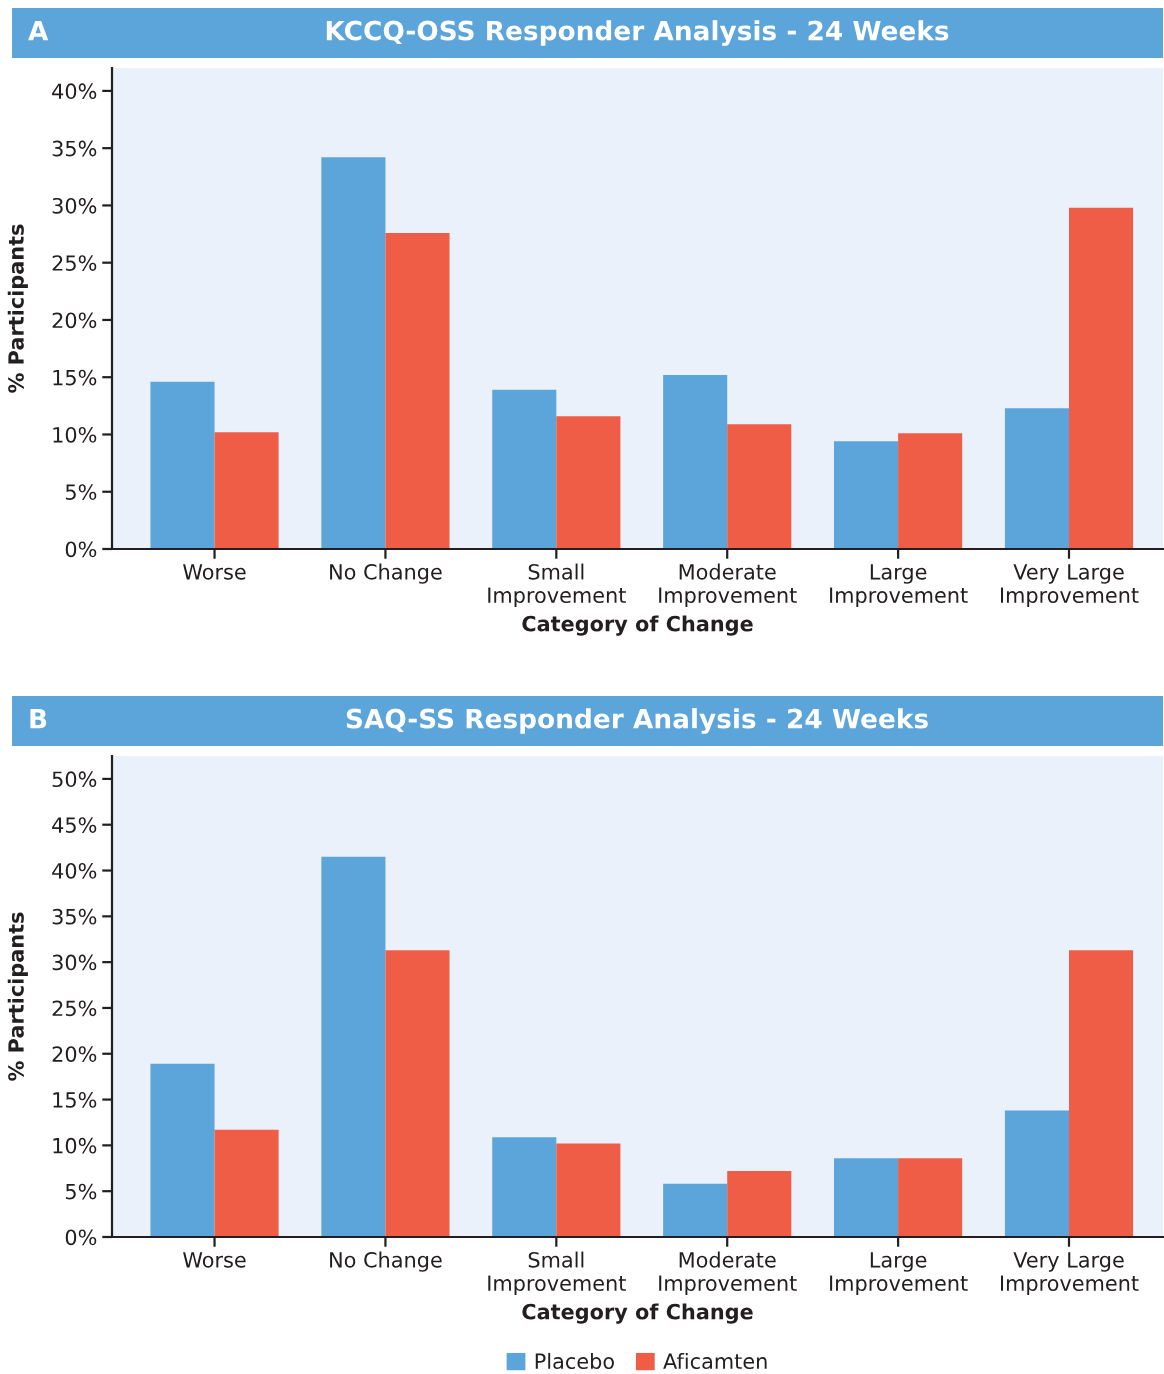 The image size is (1164, 1374). I want to click on chart-title: SAQ-SS Responder Analysis - 24 Weeks, so click(637, 721).